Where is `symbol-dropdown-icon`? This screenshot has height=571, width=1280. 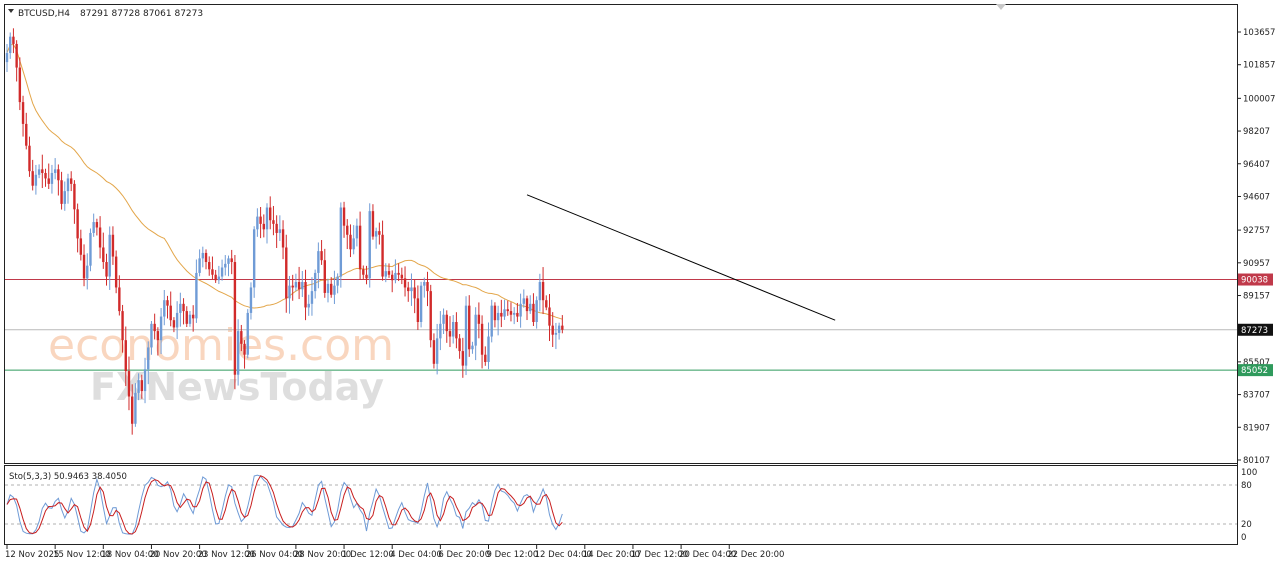
symbol-dropdown-icon is located at coordinates (11, 11).